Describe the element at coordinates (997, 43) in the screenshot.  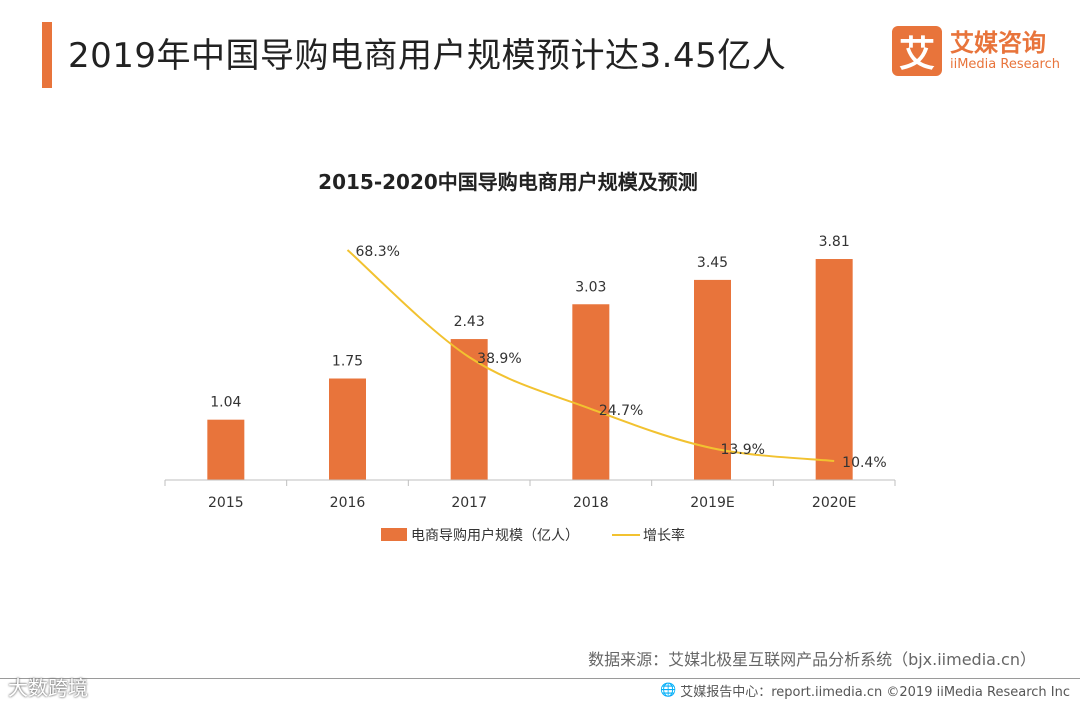
I see `logo-name-cn: 艾媒咨询` at that location.